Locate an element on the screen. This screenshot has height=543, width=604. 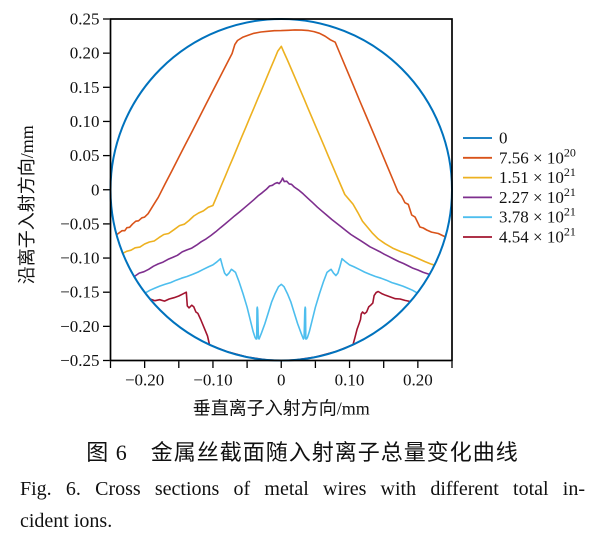
caption-zh: 图 6 金属丝截面随入射离子总量变化曲线 is located at coordinates (302, 452).